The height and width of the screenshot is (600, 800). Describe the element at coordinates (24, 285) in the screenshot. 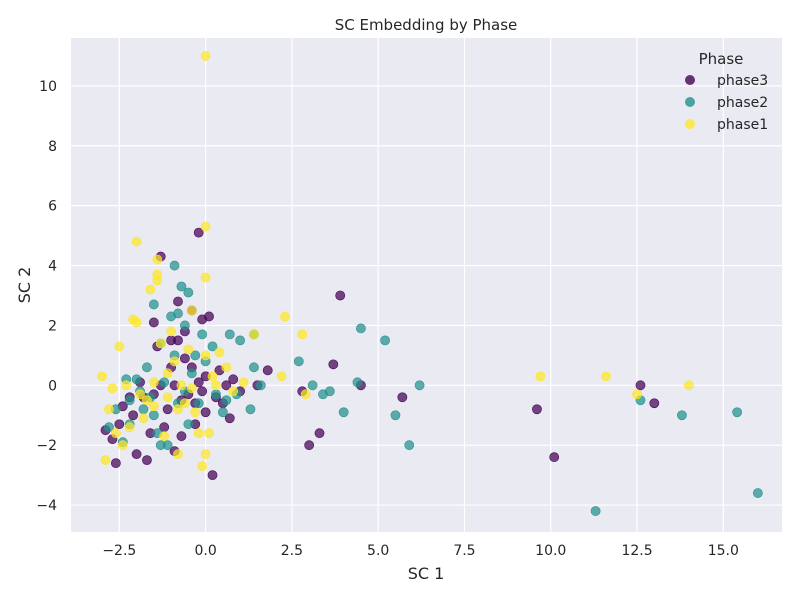

I see `y-axis-label: SC 2` at that location.